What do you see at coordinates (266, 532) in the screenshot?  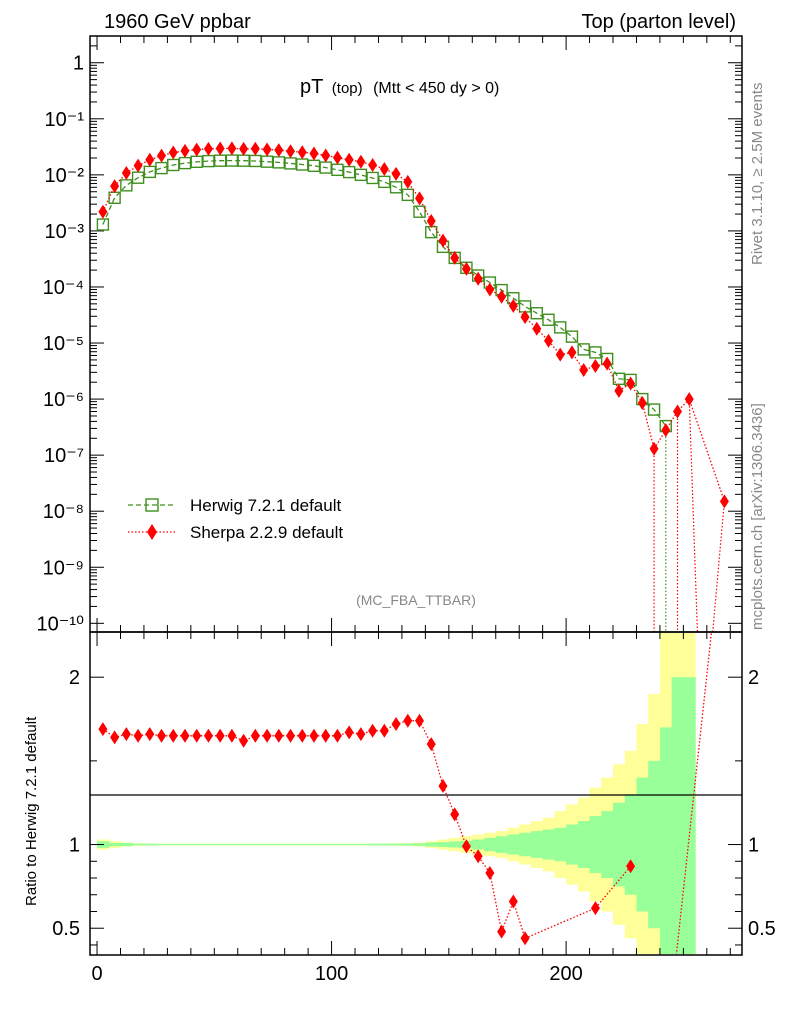 I see `legend-sherpa-label: Sherpa 2.2.9 default` at bounding box center [266, 532].